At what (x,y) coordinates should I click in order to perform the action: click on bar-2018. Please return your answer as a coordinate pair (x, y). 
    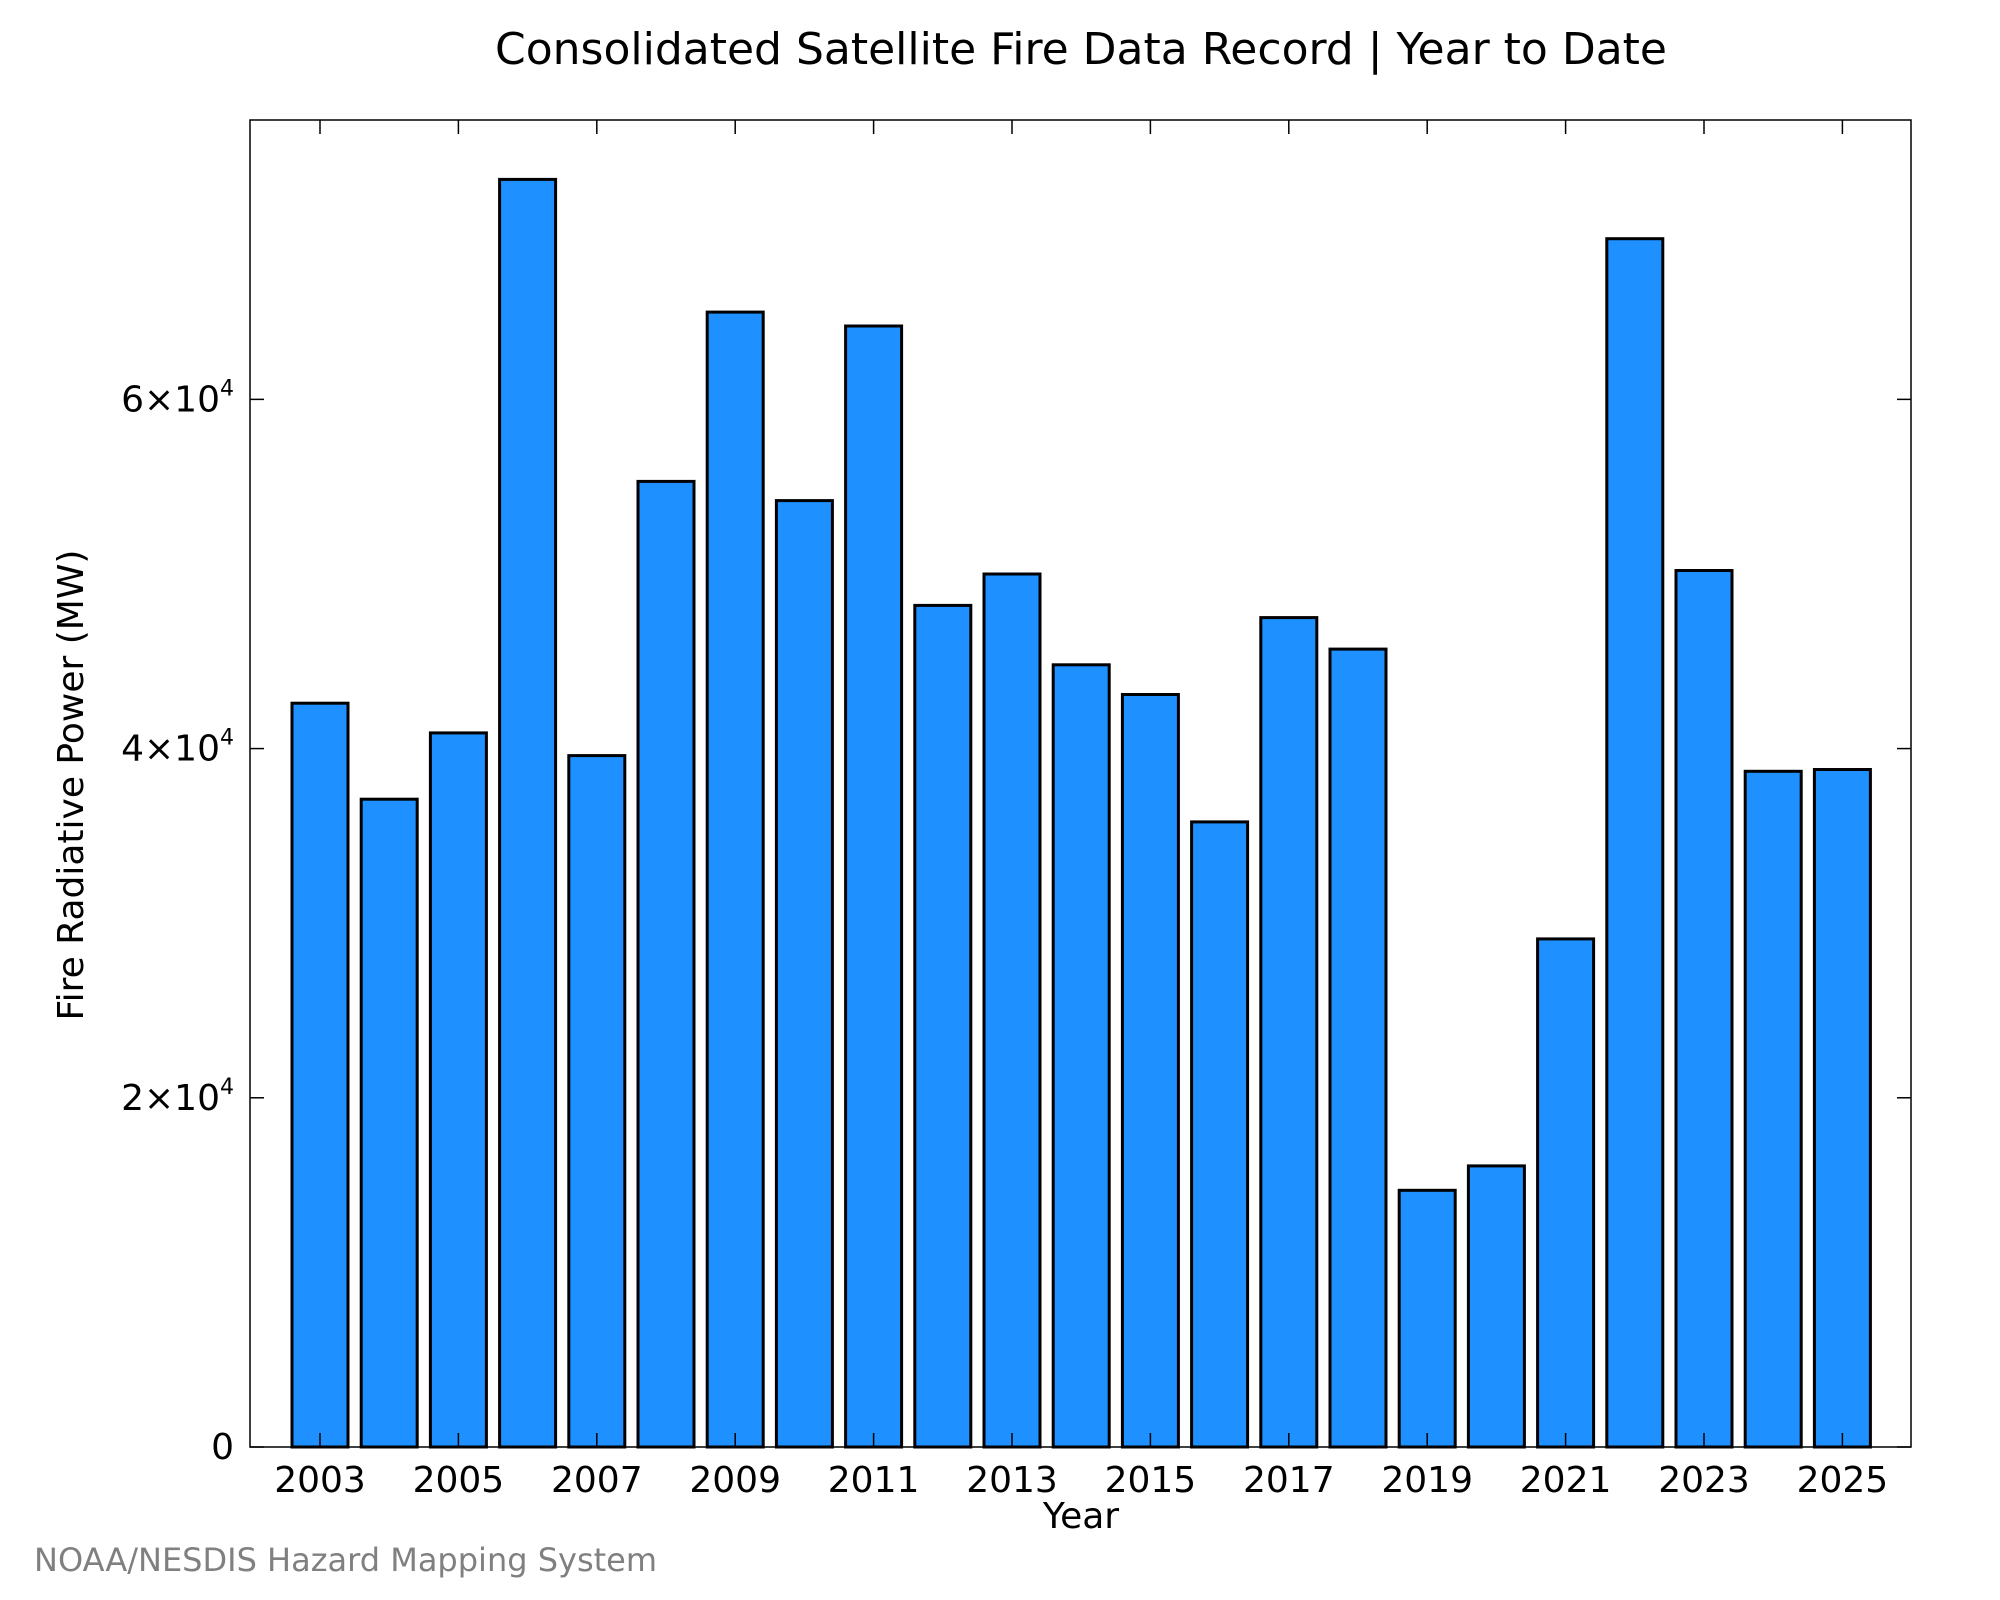
    Looking at the image, I should click on (1358, 1048).